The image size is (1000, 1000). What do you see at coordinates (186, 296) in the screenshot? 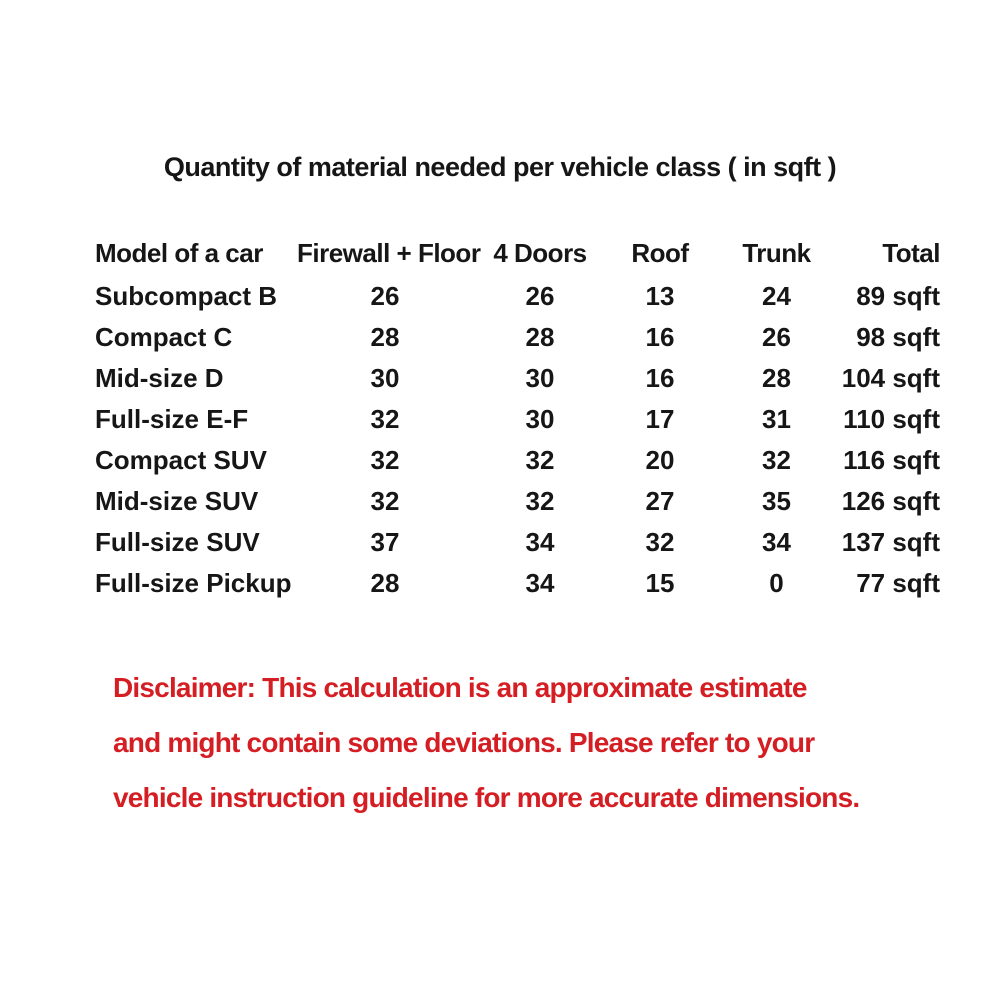
I see `cell-model: Subcompact B` at bounding box center [186, 296].